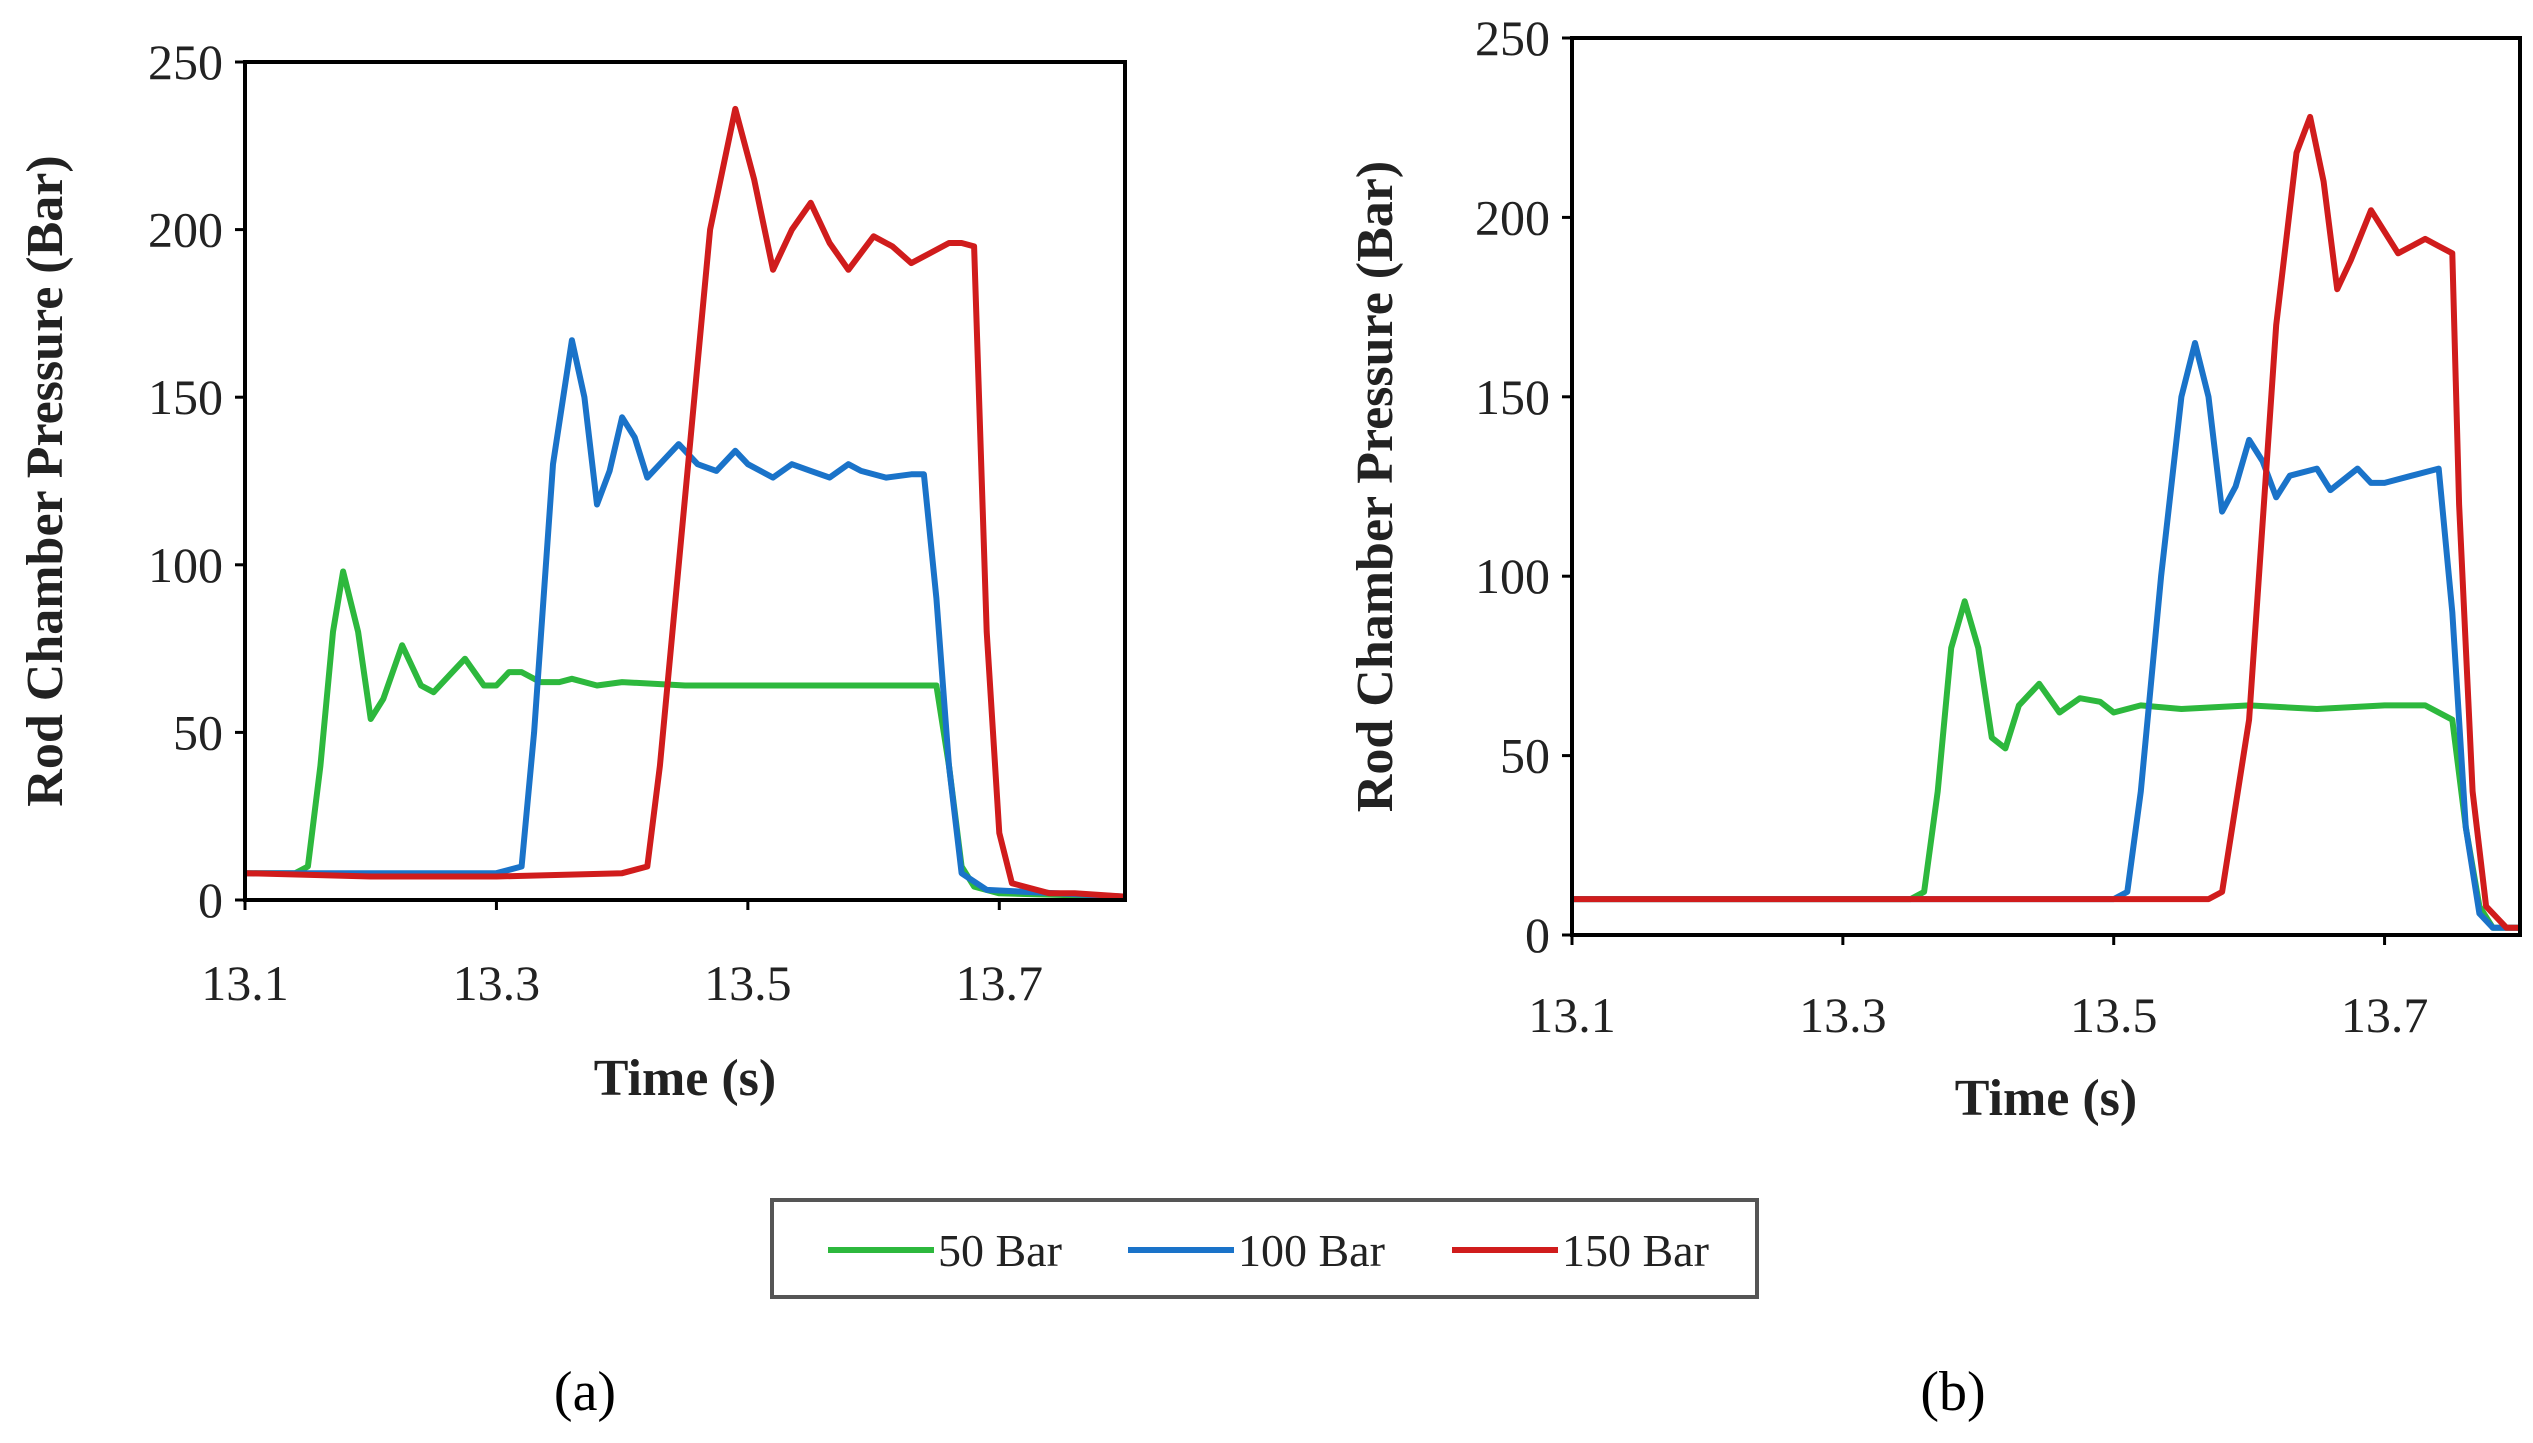  Describe the element at coordinates (1311, 1250) in the screenshot. I see `legend-label-100-bar: 100 Bar` at that location.